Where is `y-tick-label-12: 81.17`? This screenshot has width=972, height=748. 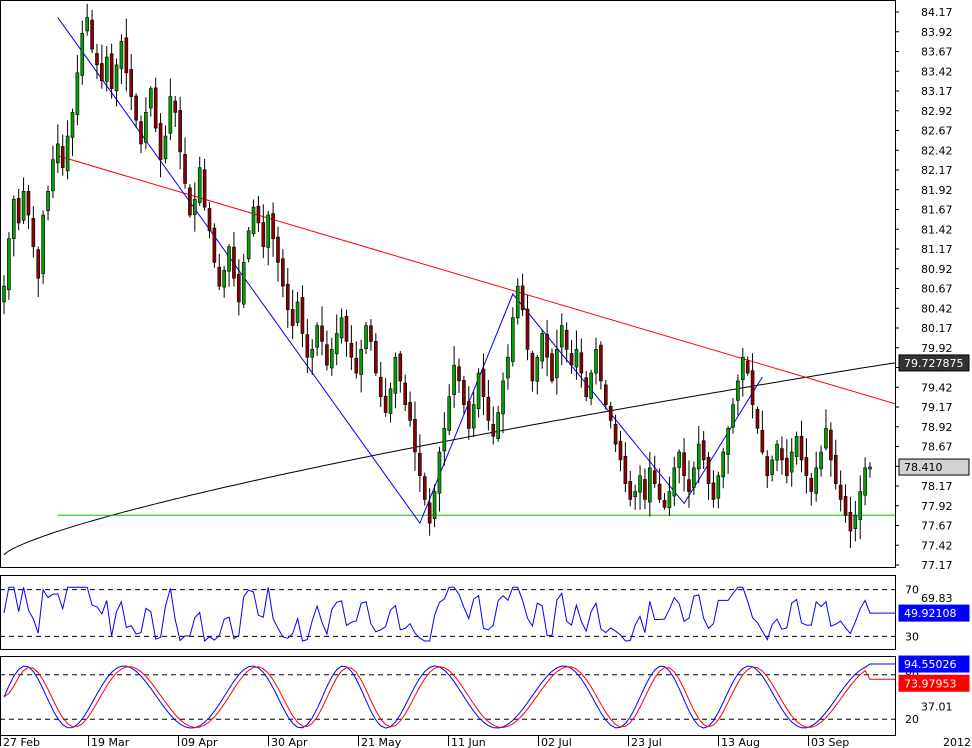
y-tick-label-12: 81.17 is located at coordinates (937, 249).